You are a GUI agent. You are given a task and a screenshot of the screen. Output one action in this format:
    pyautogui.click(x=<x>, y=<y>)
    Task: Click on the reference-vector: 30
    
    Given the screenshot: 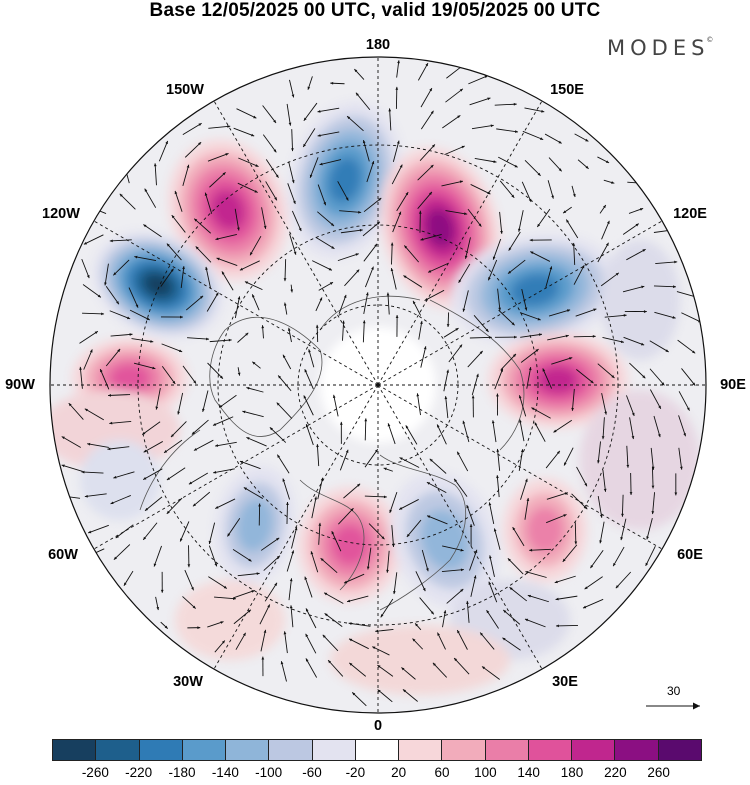 What is the action you would take?
    pyautogui.click(x=675, y=699)
    